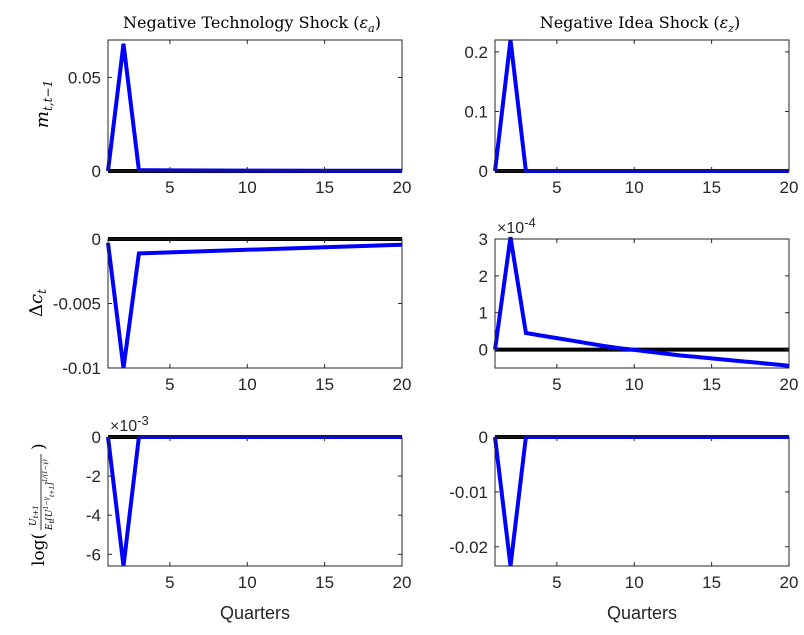 The width and height of the screenshot is (804, 635). What do you see at coordinates (468, 547) in the screenshot?
I see `y-tick-label: -0.02` at bounding box center [468, 547].